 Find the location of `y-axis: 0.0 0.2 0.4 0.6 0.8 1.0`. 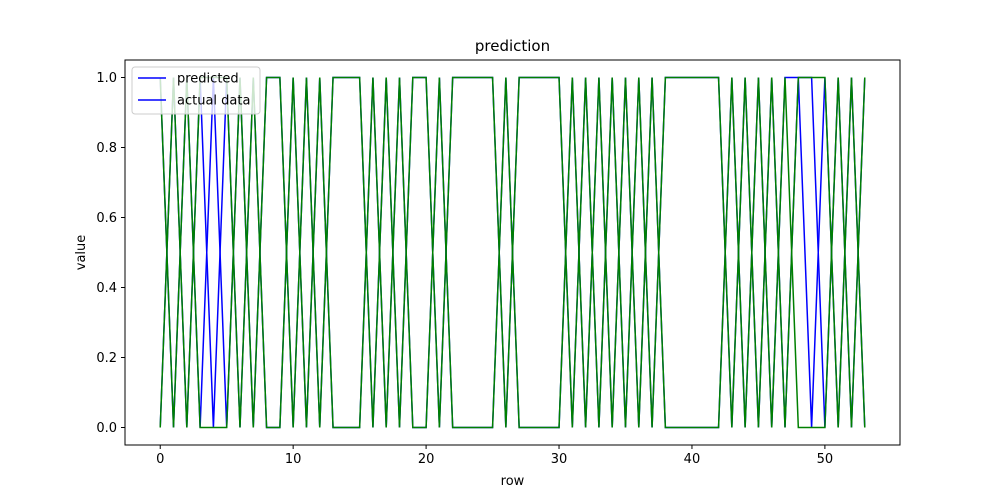

y-axis: 0.0 0.2 0.4 0.6 0.8 1.0 is located at coordinates (110, 253).